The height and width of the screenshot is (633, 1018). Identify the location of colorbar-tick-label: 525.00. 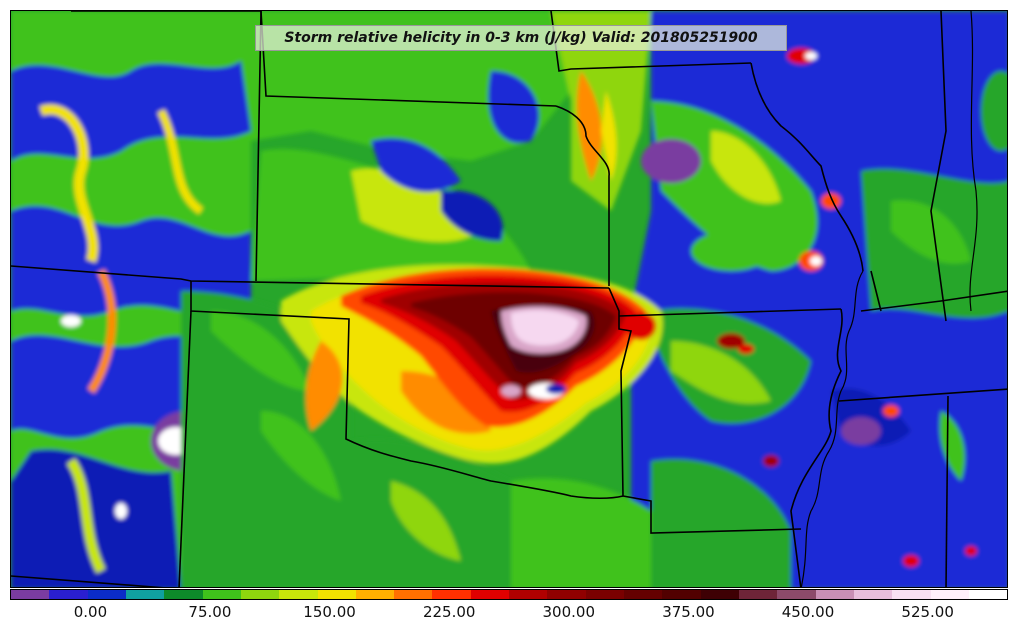
(927, 612).